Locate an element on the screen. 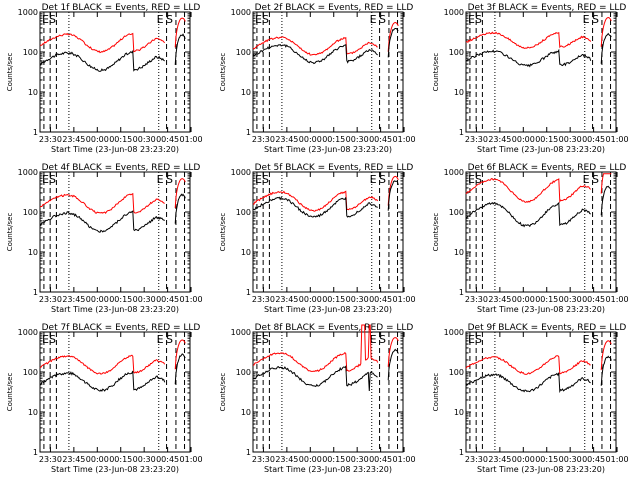 This screenshot has height=480, width=640. marker-label-s-left: S is located at coordinates (478, 179).